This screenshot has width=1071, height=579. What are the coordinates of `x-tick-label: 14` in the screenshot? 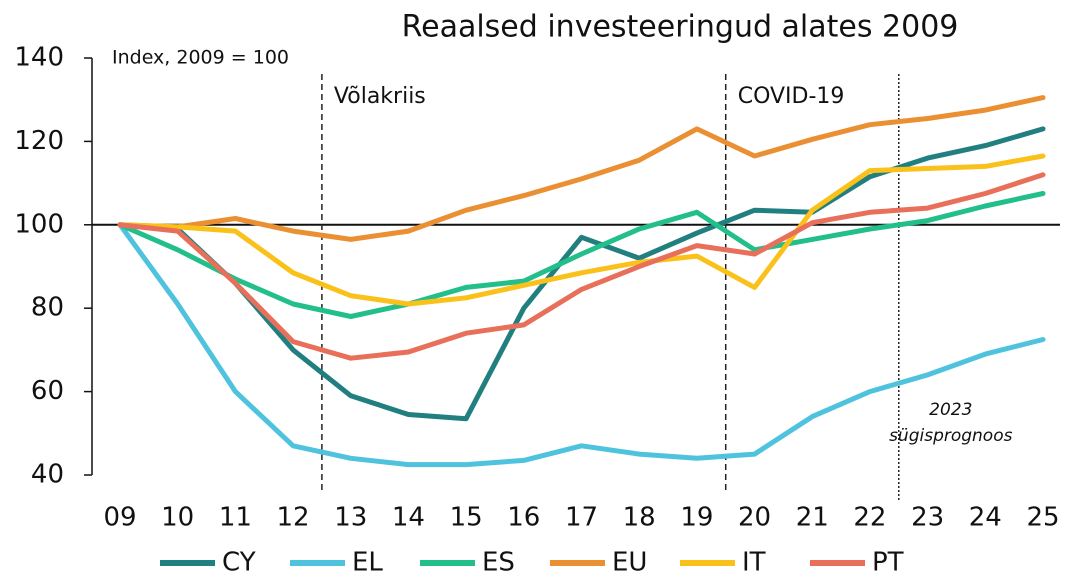 It's located at (408, 518).